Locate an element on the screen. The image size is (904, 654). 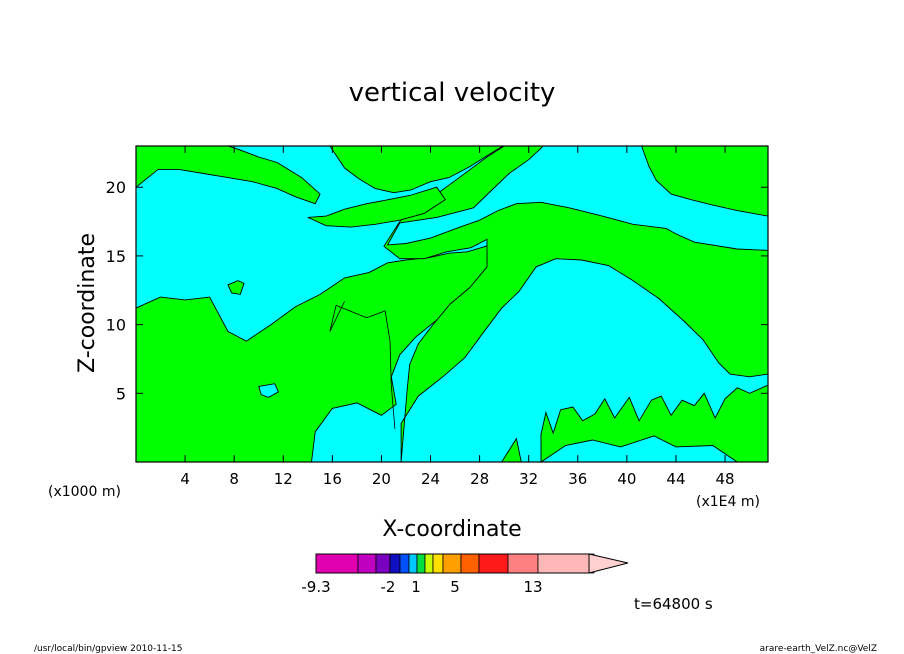
chart-title: vertical velocity is located at coordinates (452, 93).